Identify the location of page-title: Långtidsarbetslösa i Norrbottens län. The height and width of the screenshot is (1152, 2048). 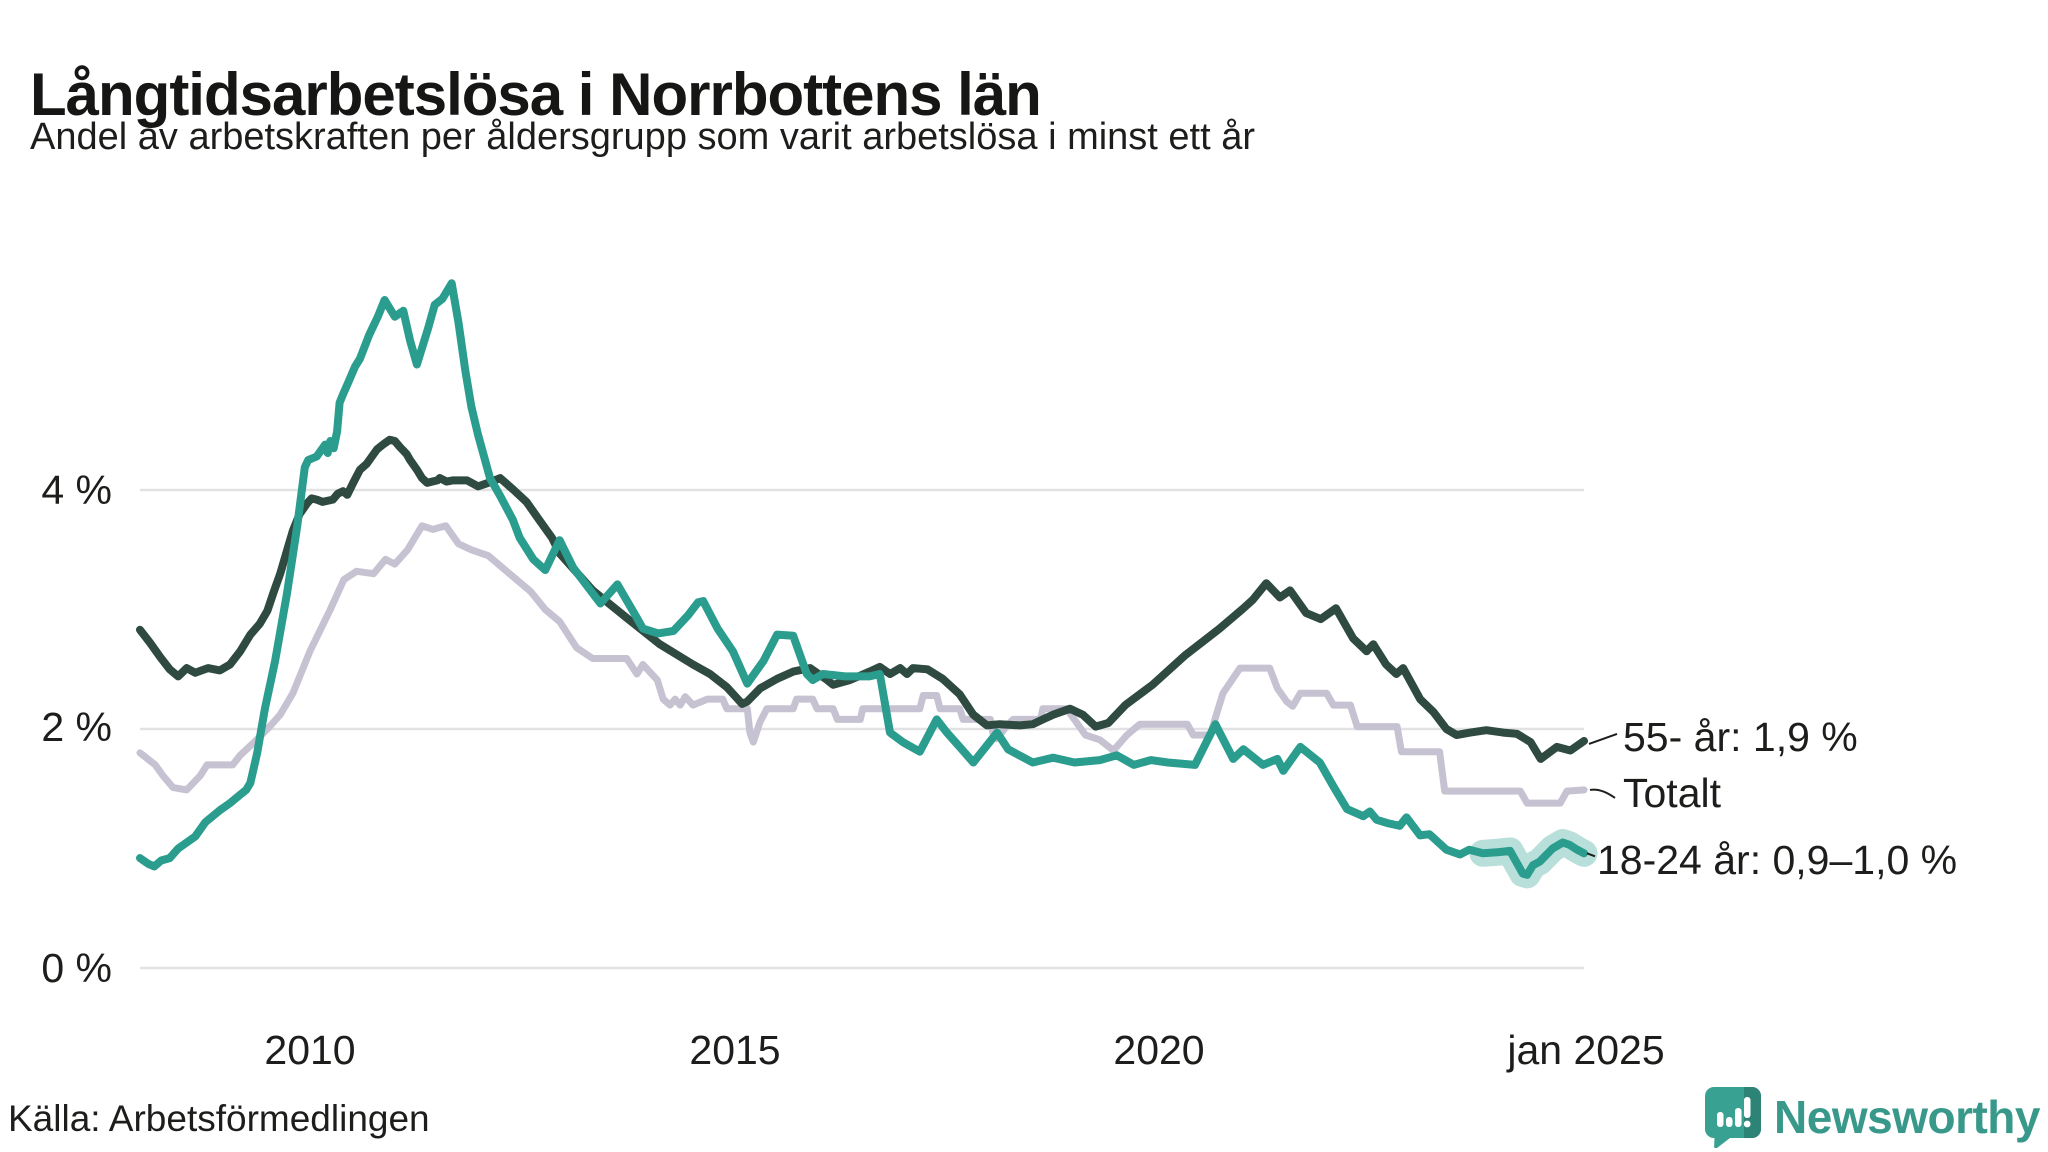
(536, 95).